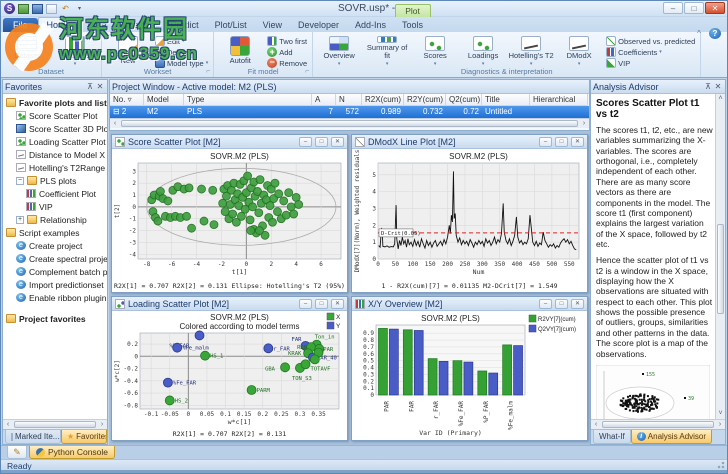 Image resolution: width=728 pixels, height=474 pixels. Describe the element at coordinates (55, 115) in the screenshot. I see `tree-item-score-scatter-plot: Score Scatter Plot` at that location.